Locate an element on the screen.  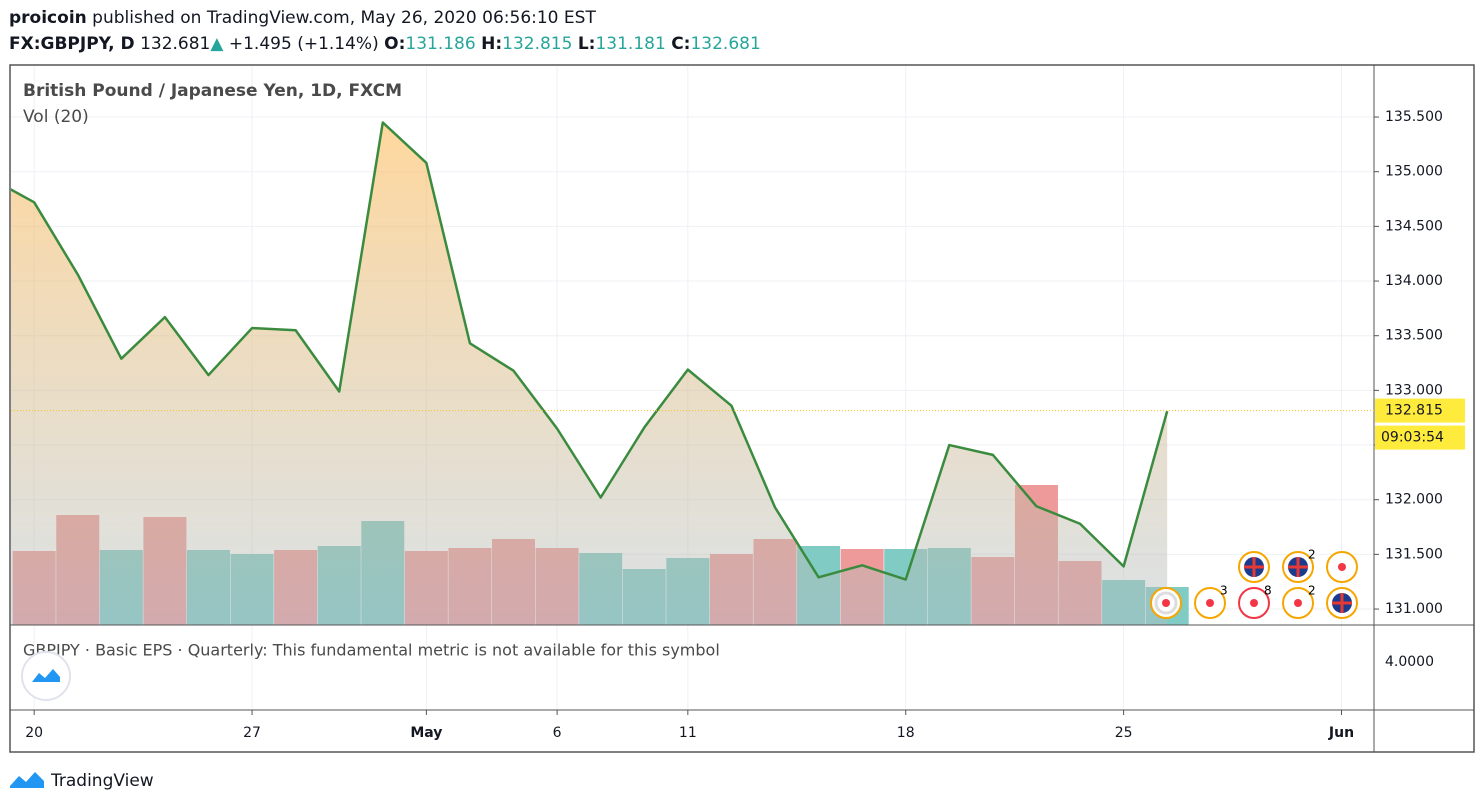
eps-icon is located at coordinates (46, 676).